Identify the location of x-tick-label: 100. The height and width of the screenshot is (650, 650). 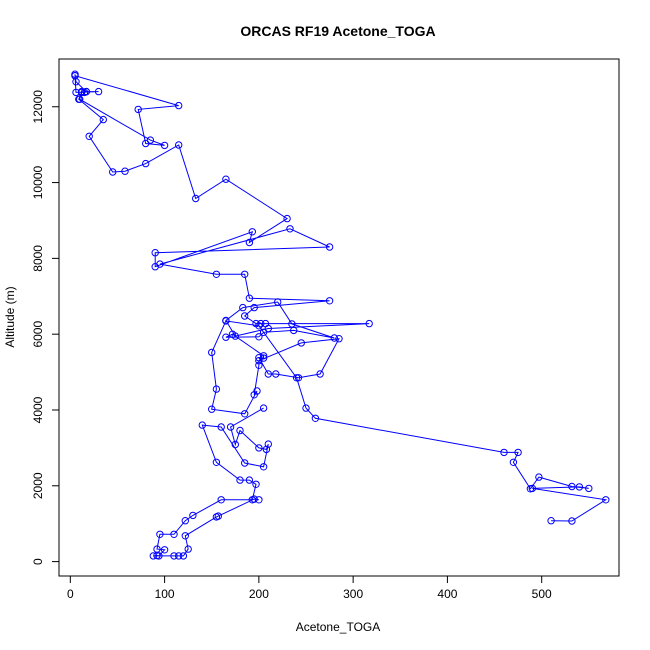
(165, 594).